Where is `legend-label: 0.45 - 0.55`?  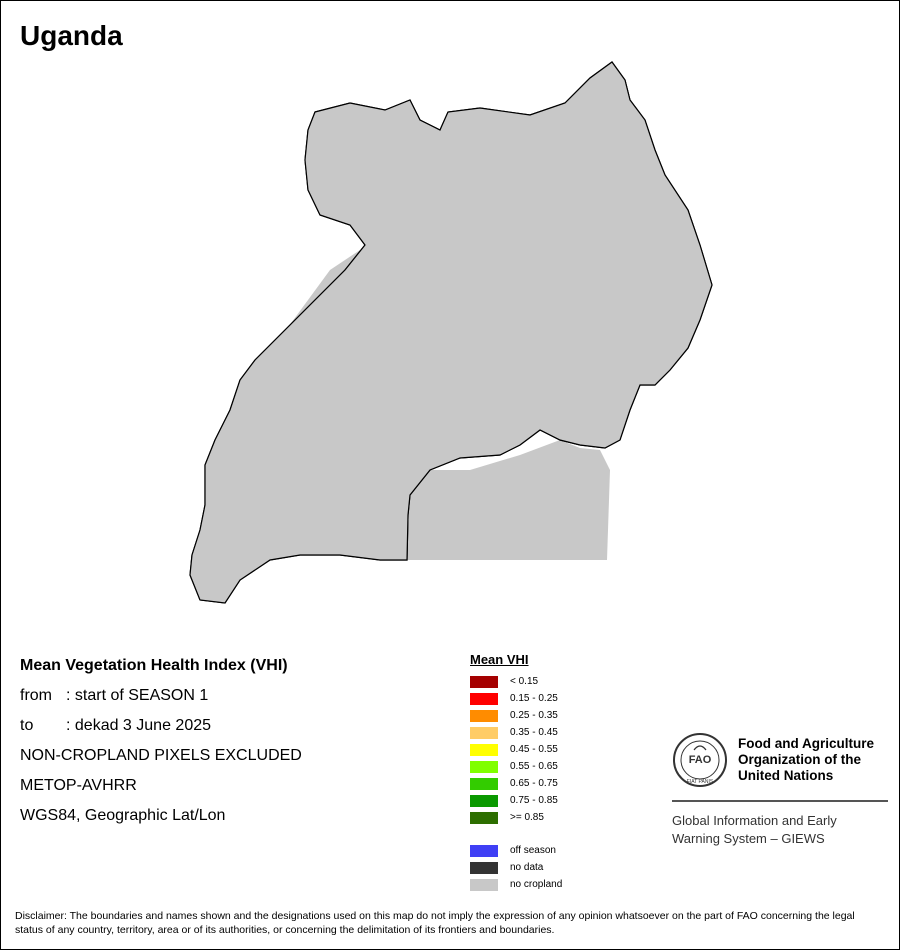
legend-label: 0.45 - 0.55 is located at coordinates (534, 749).